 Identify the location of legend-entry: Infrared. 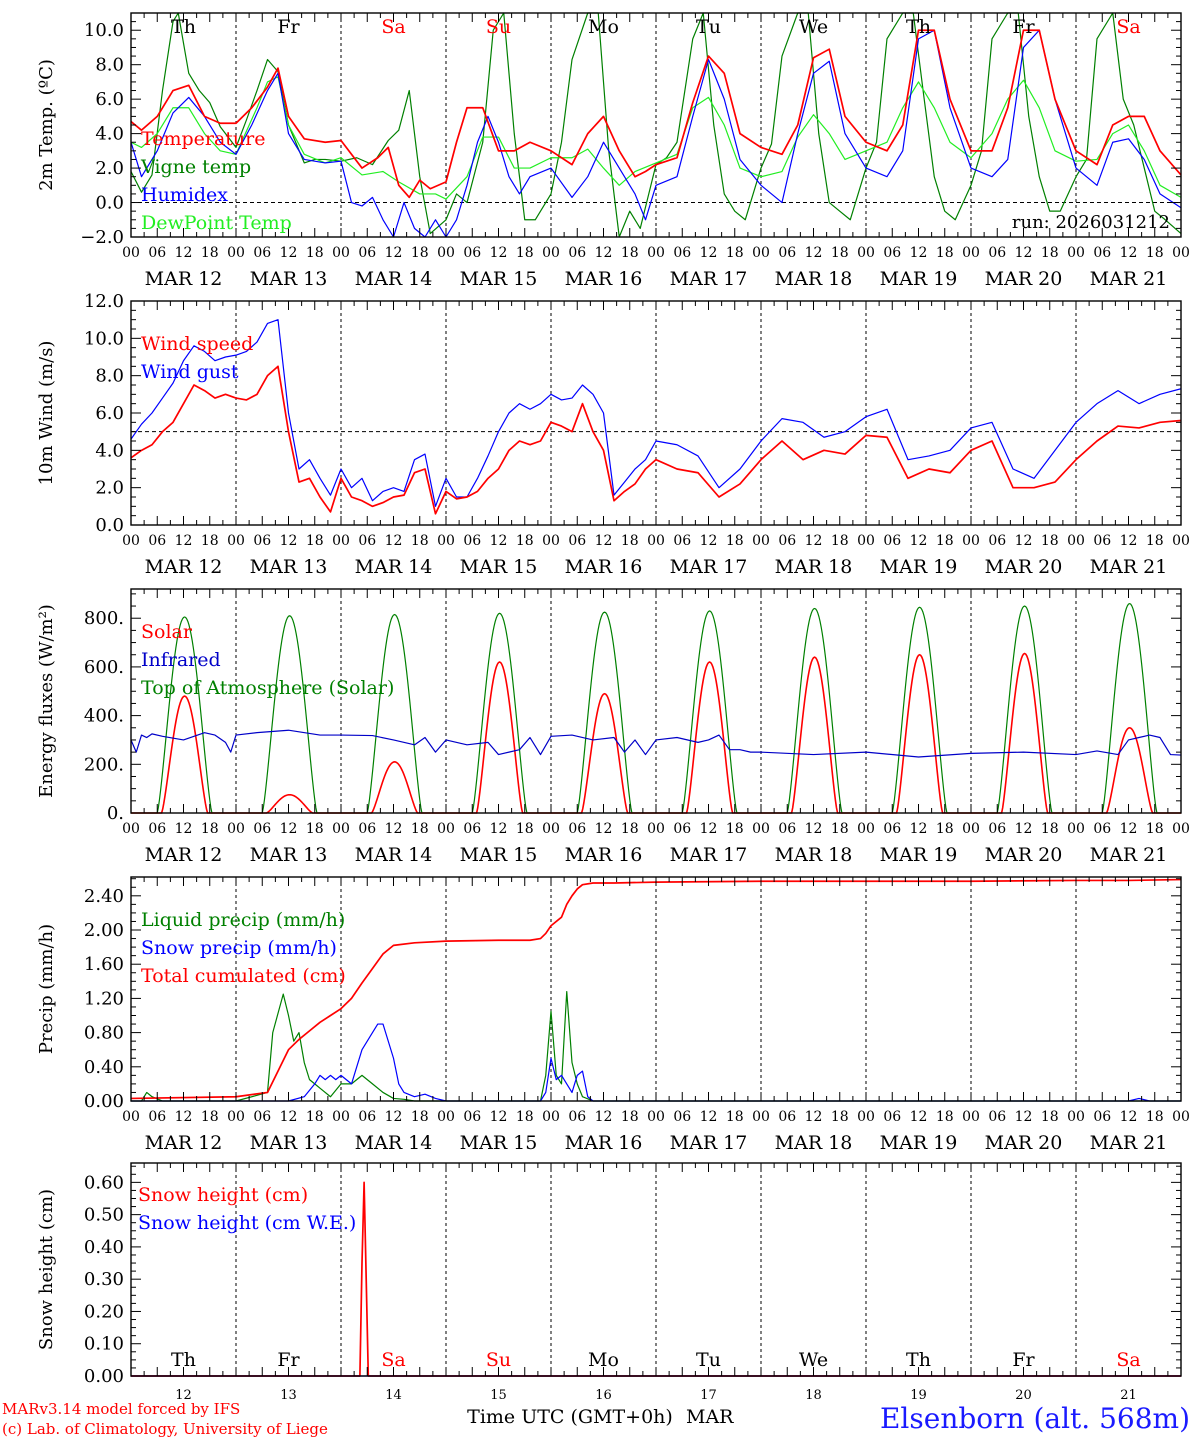
(181, 660).